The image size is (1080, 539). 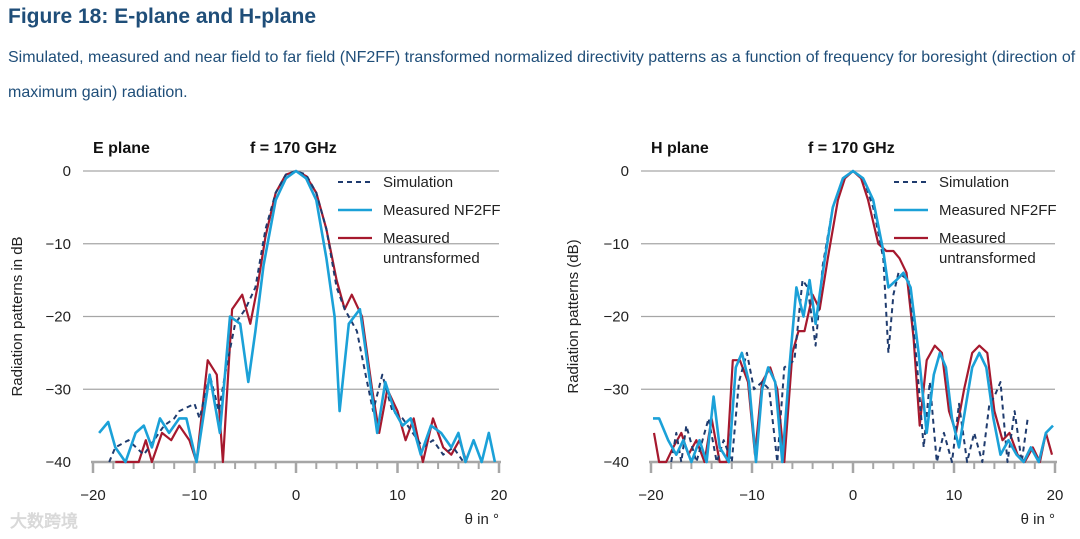 What do you see at coordinates (44, 521) in the screenshot?
I see `watermark-logo: 大数跨境` at bounding box center [44, 521].